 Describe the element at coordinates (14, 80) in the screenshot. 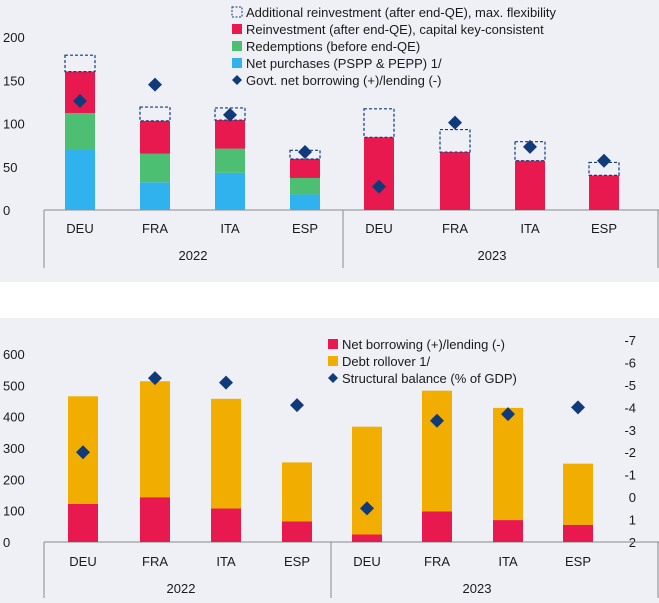

I see `y-tick-label: 150` at that location.